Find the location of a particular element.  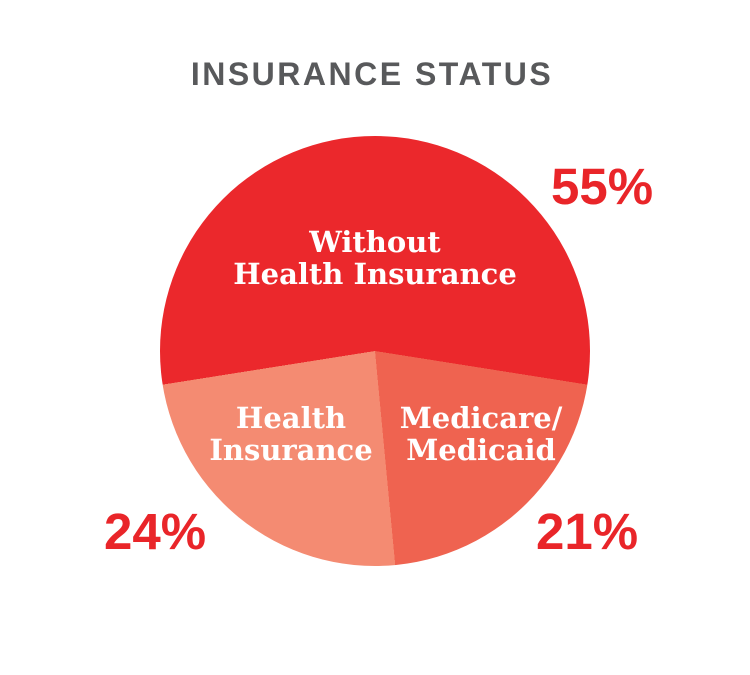

chart-title: INSURANCE STATUS is located at coordinates (372, 74).